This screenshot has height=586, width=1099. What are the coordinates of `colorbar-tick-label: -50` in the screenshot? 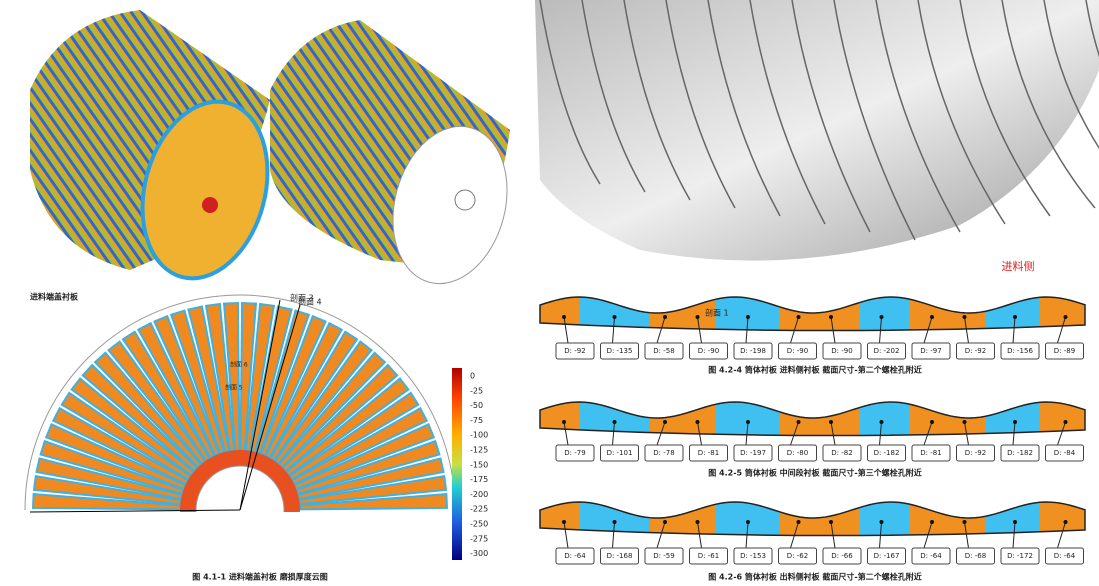 It's located at (476, 405).